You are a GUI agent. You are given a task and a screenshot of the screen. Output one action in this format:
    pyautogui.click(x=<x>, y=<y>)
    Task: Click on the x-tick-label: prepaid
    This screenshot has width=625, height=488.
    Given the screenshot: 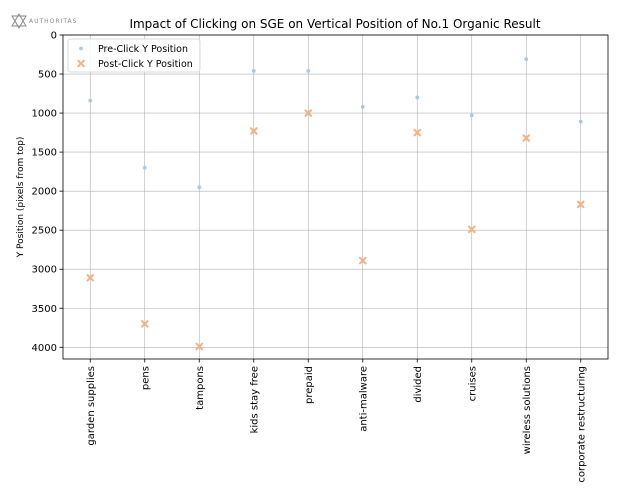 What is the action you would take?
    pyautogui.click(x=309, y=385)
    